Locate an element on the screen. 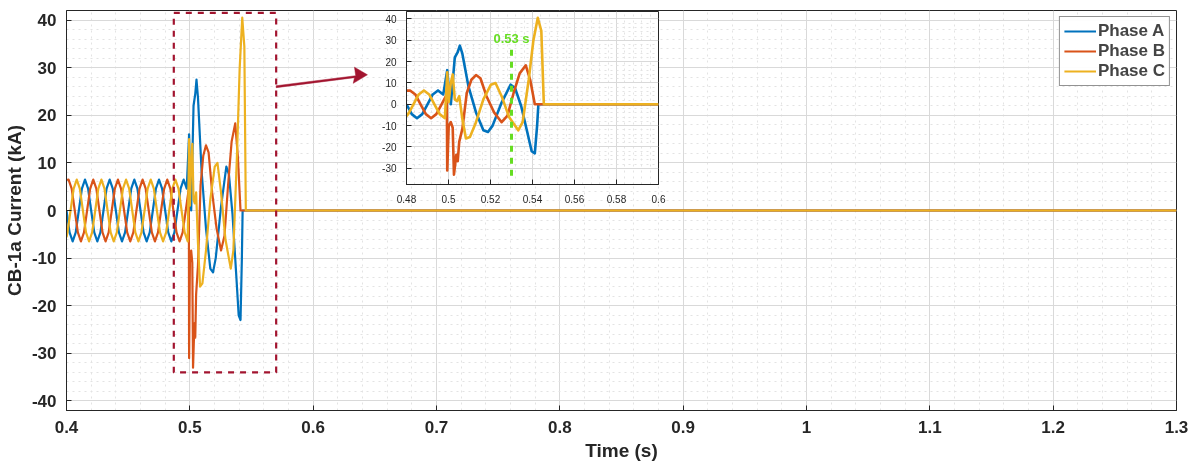 This screenshot has height=465, width=1190. x-tick-label: 1.3 is located at coordinates (1176, 427).